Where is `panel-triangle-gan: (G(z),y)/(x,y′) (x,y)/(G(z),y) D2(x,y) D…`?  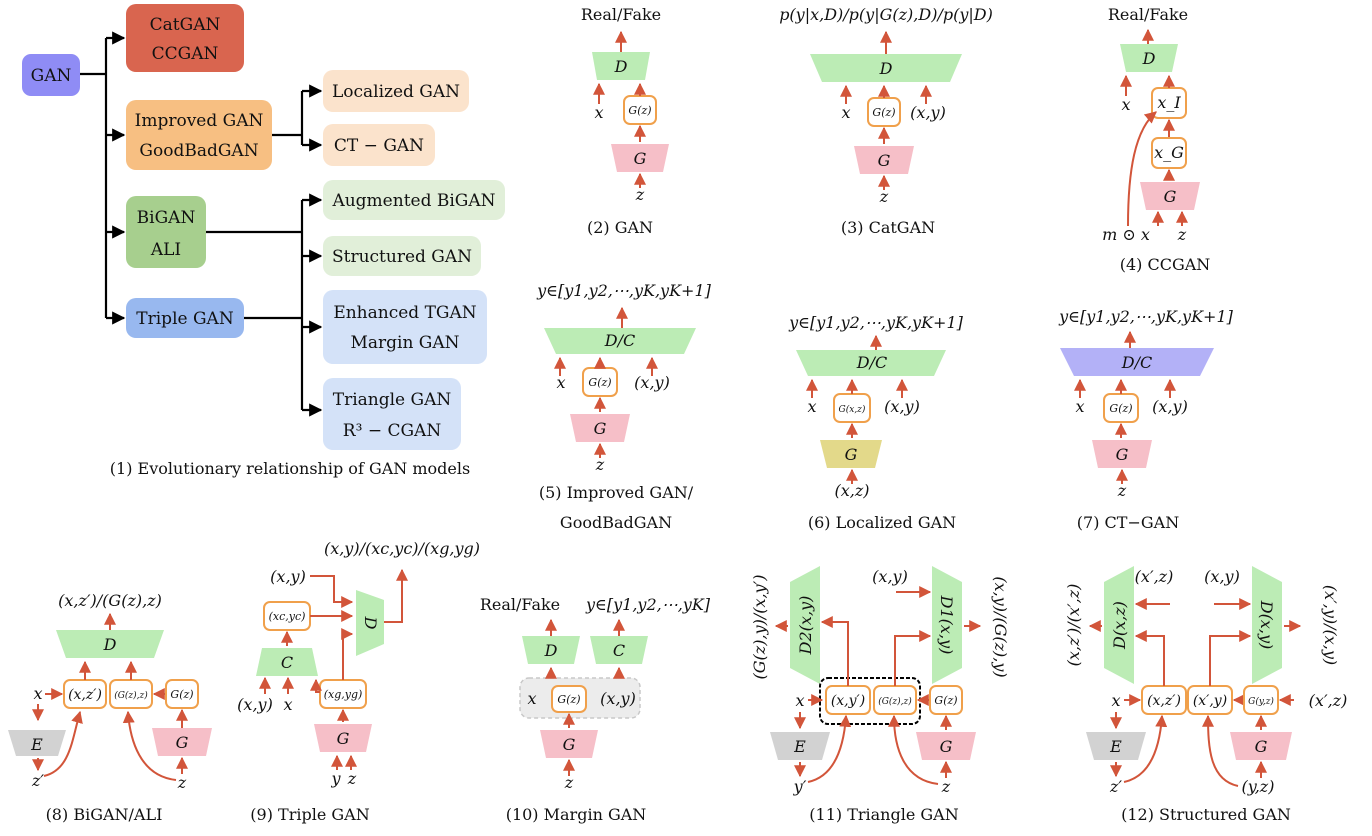 panel-triangle-gan: (G(z),y)/(x,y′) (x,y)/(G(z),y) D2(x,y) D… is located at coordinates (880, 695).